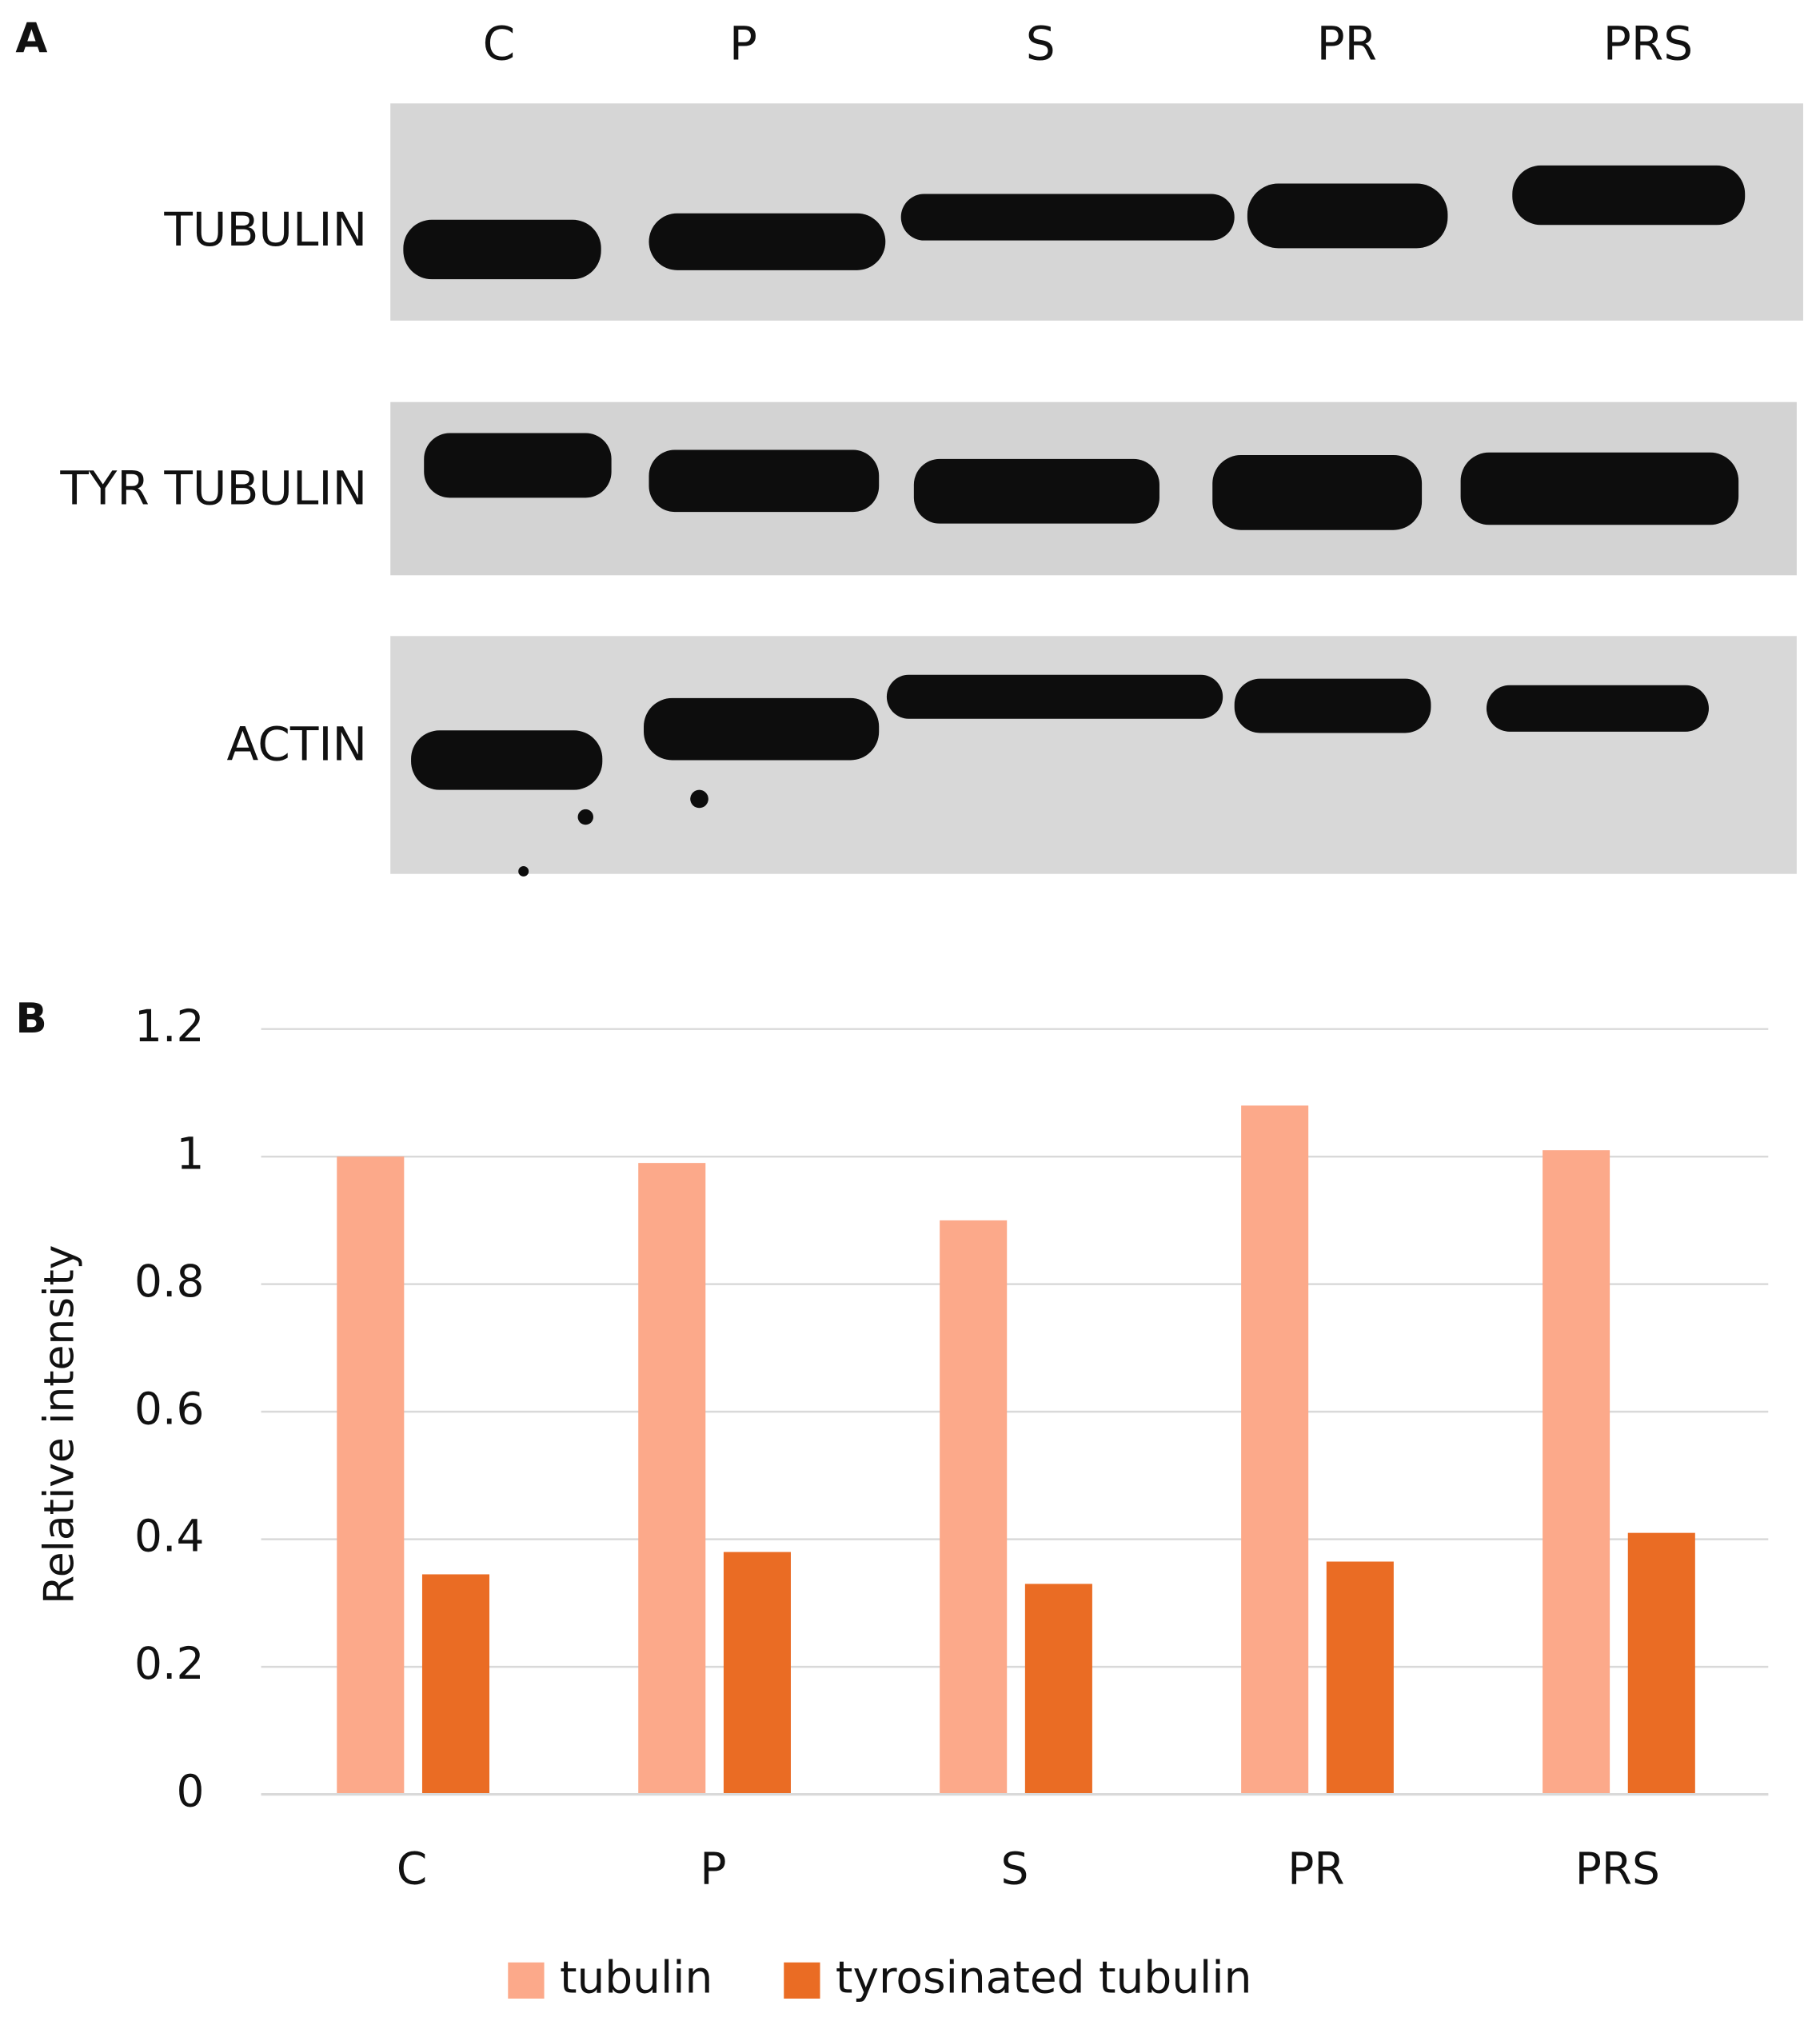  Describe the element at coordinates (1014, 1869) in the screenshot. I see `x-tick-label: S` at that location.